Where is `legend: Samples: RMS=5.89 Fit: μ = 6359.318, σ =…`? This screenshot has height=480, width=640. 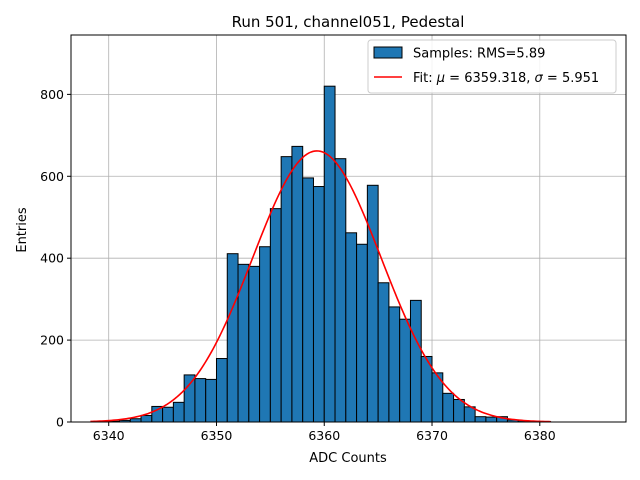
legend: Samples: RMS=5.89 Fit: μ = 6359.318, σ =… is located at coordinates (492, 66).